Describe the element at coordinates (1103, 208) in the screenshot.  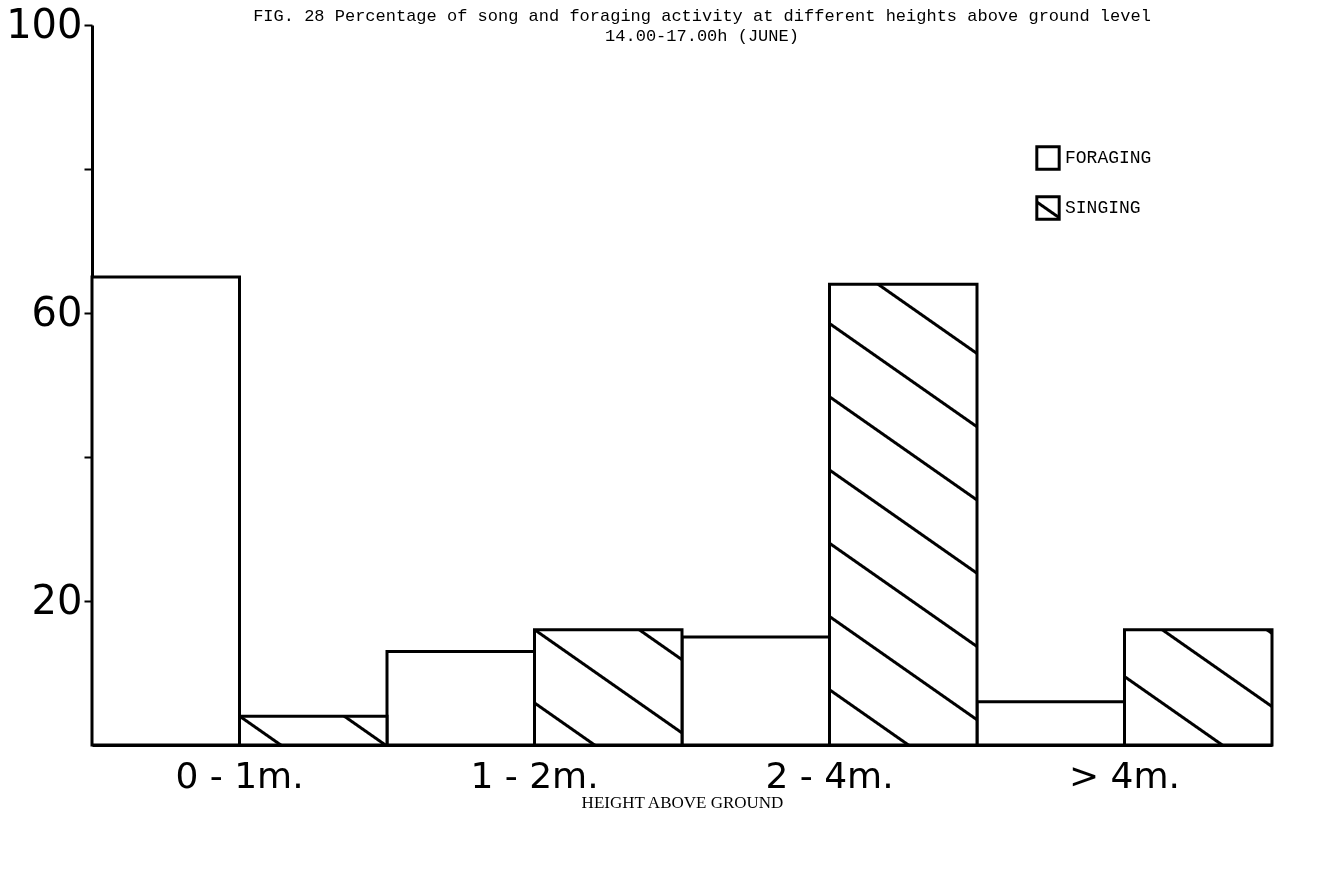
I see `legend-label: SINGING` at that location.